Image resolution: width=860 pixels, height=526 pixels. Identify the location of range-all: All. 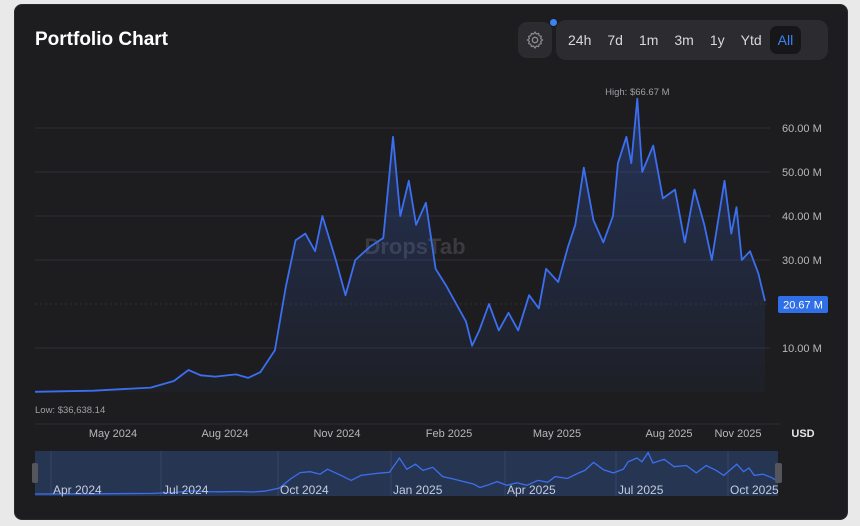
(785, 40).